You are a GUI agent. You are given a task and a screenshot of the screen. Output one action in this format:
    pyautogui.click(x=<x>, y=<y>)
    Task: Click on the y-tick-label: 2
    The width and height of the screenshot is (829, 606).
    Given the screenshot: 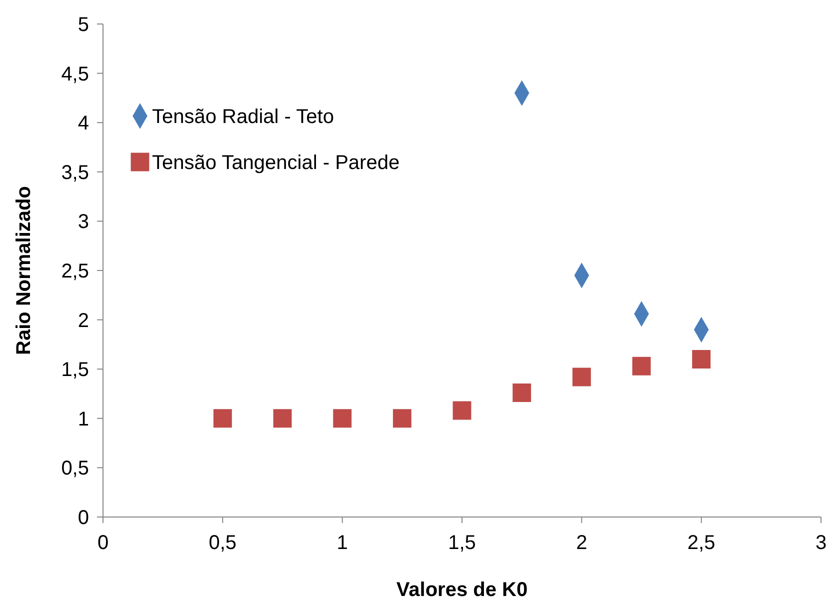 What is the action you would take?
    pyautogui.click(x=83, y=321)
    